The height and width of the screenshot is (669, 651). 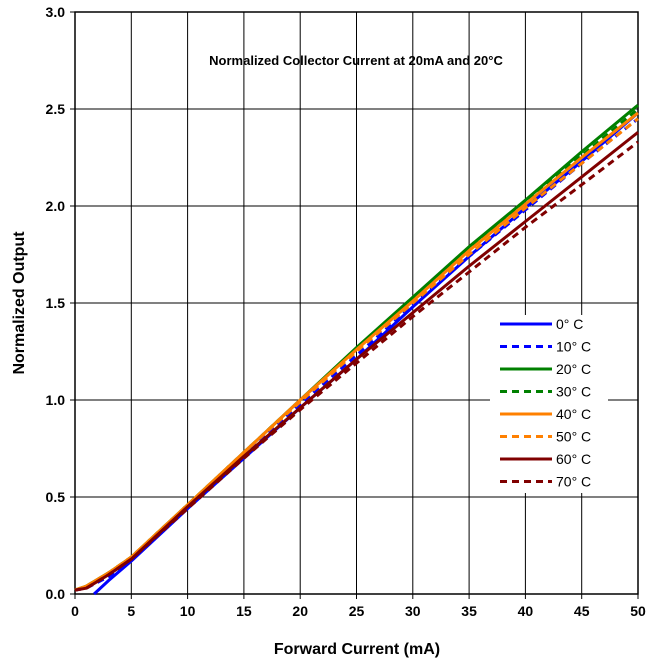 What do you see at coordinates (569, 324) in the screenshot?
I see `legend-label: 0° C` at bounding box center [569, 324].